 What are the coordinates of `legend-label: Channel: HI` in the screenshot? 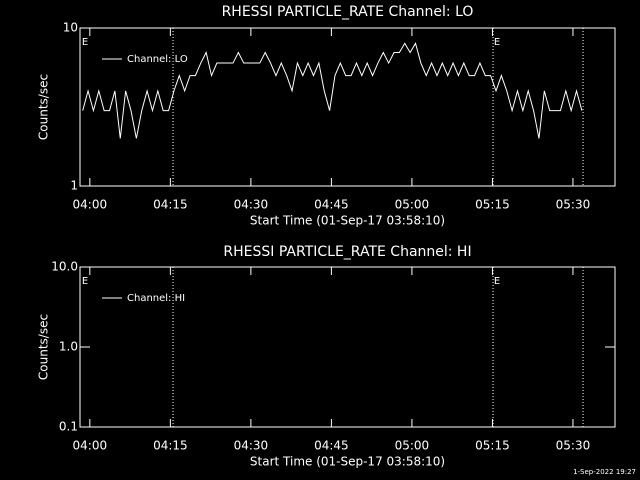 It's located at (156, 298).